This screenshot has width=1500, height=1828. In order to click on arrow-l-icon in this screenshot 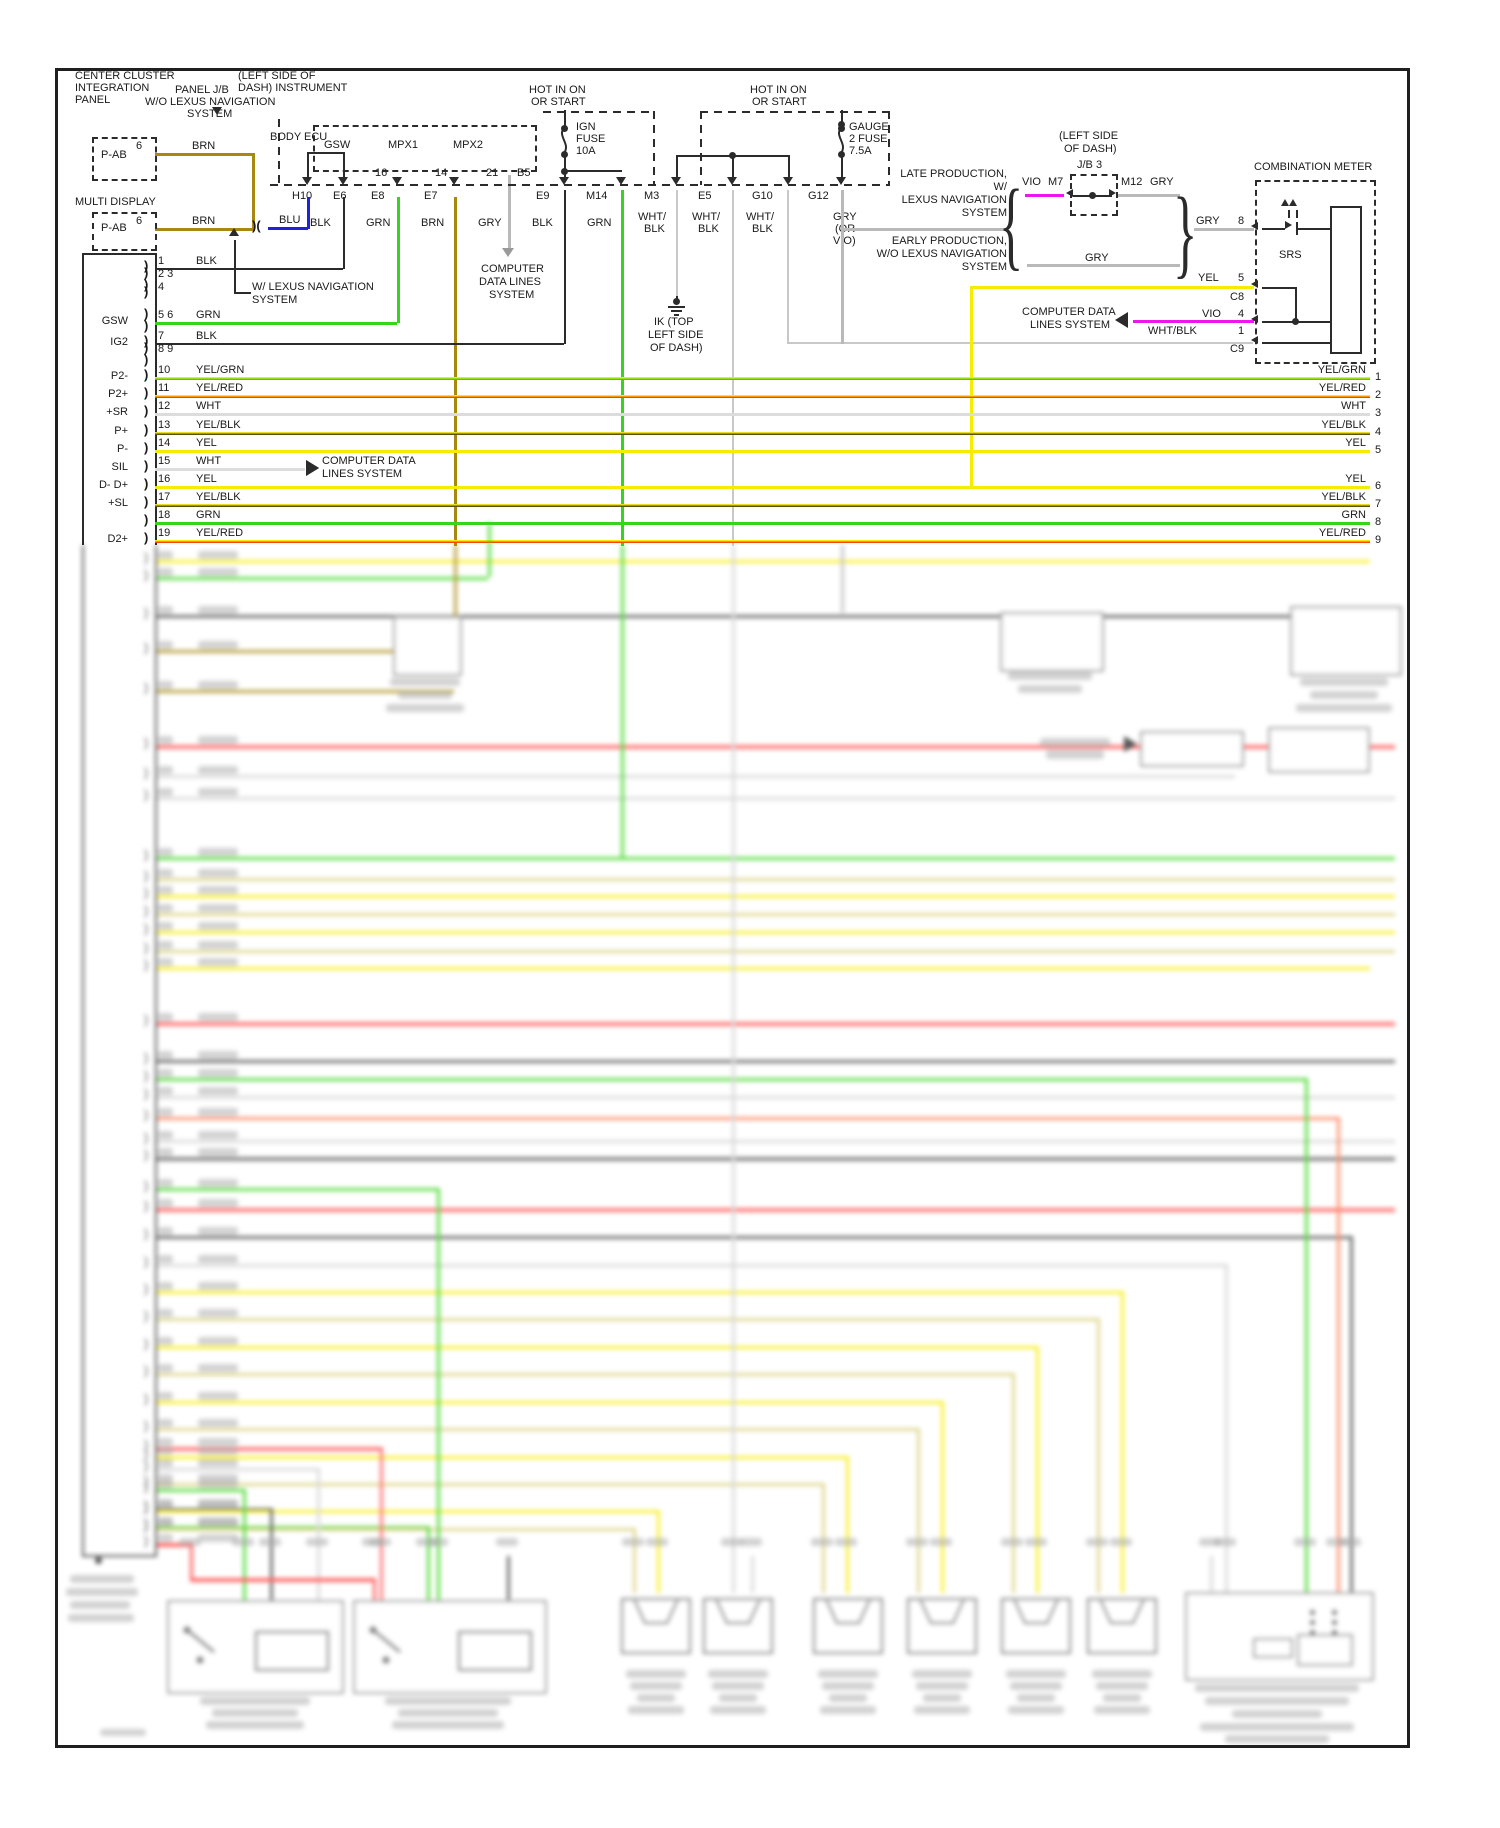, I will do `click(1069, 193)`.